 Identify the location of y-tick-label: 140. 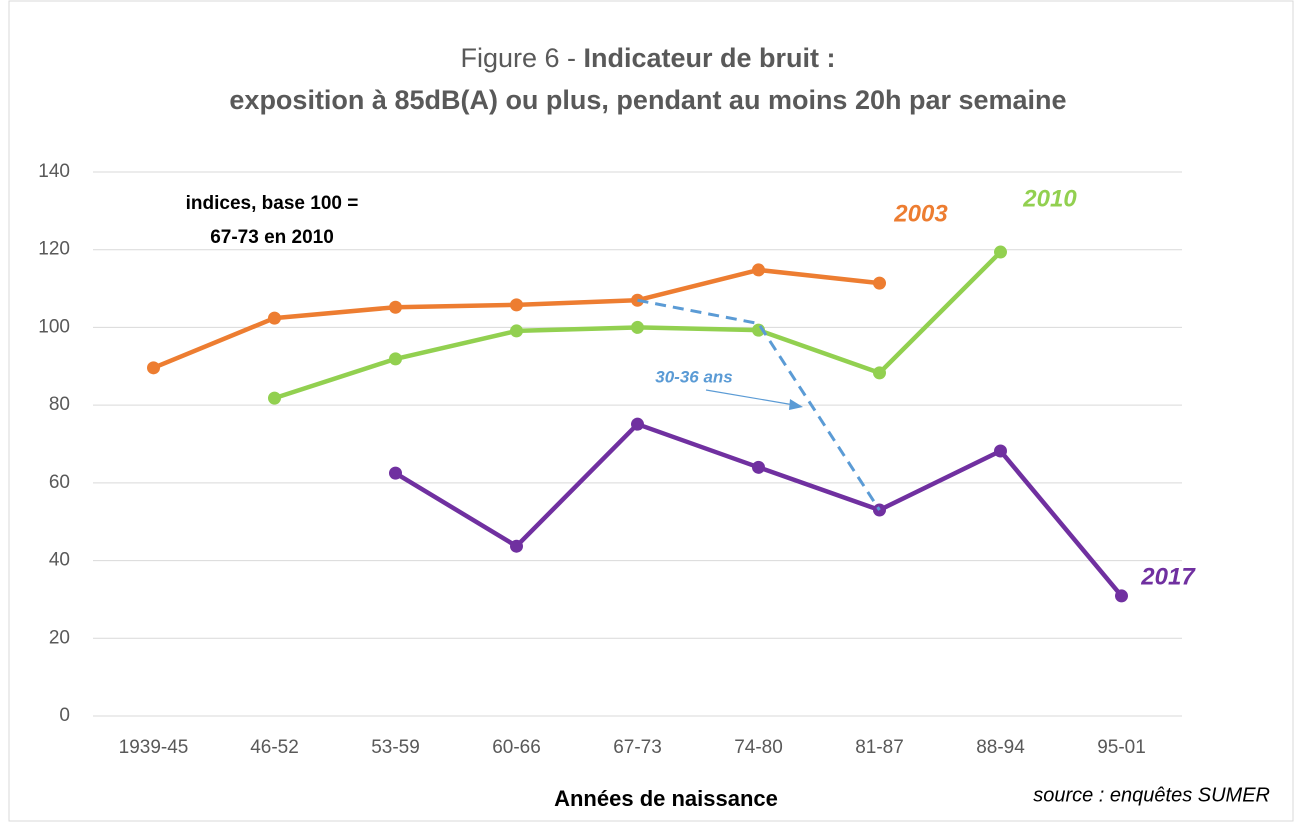
(54, 171).